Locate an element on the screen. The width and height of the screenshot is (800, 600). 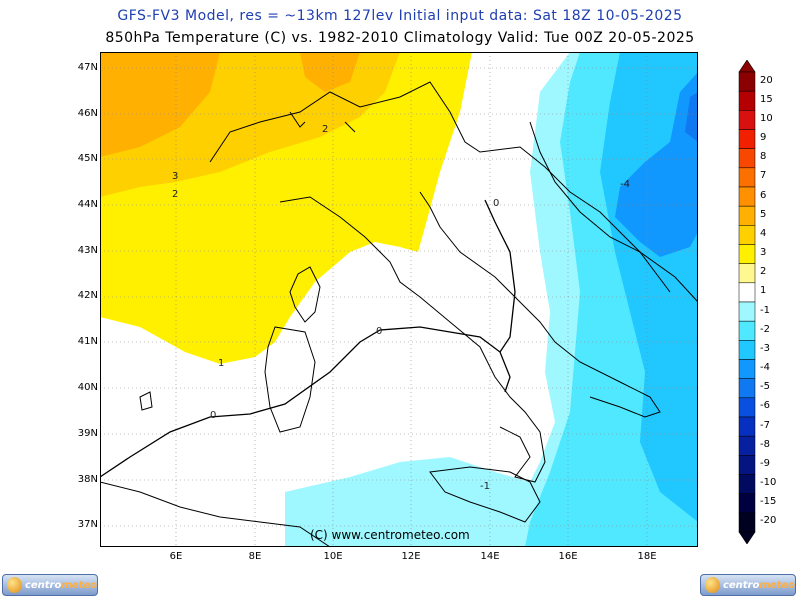
colorbar-label: 7 is located at coordinates (763, 176).